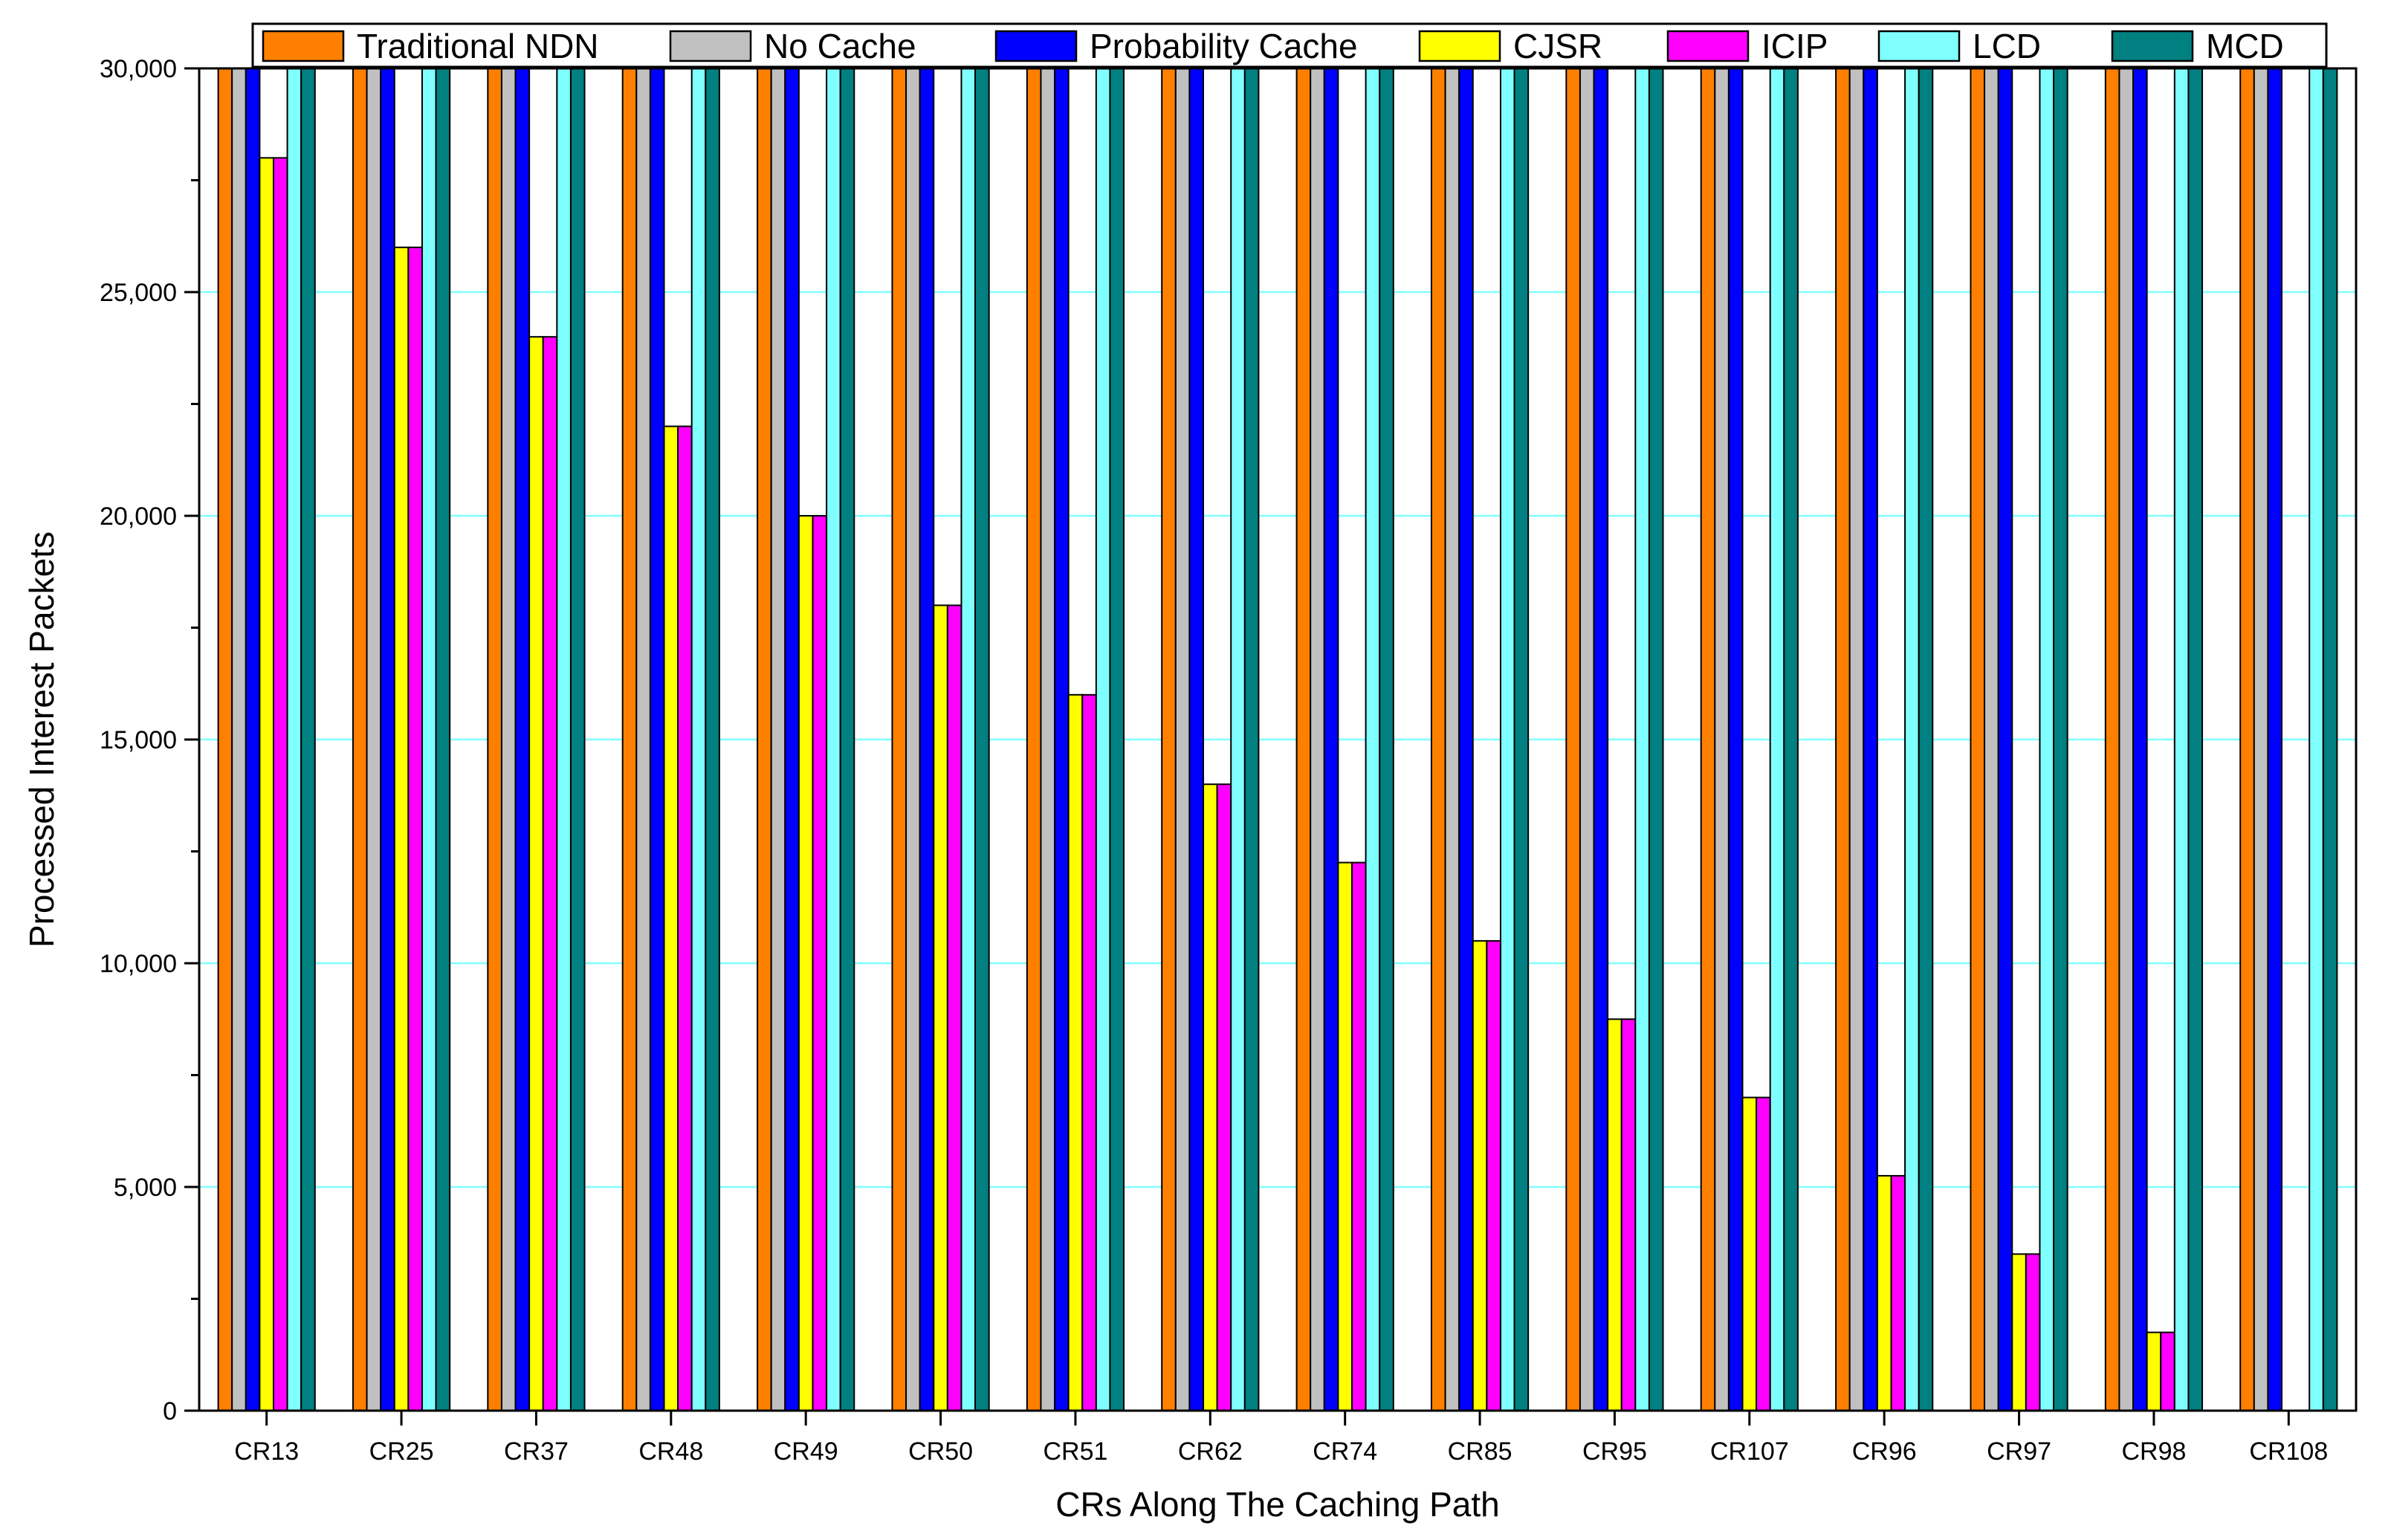 The width and height of the screenshot is (2391, 1540). What do you see at coordinates (1224, 46) in the screenshot?
I see `legend-label: Probability Cache` at bounding box center [1224, 46].